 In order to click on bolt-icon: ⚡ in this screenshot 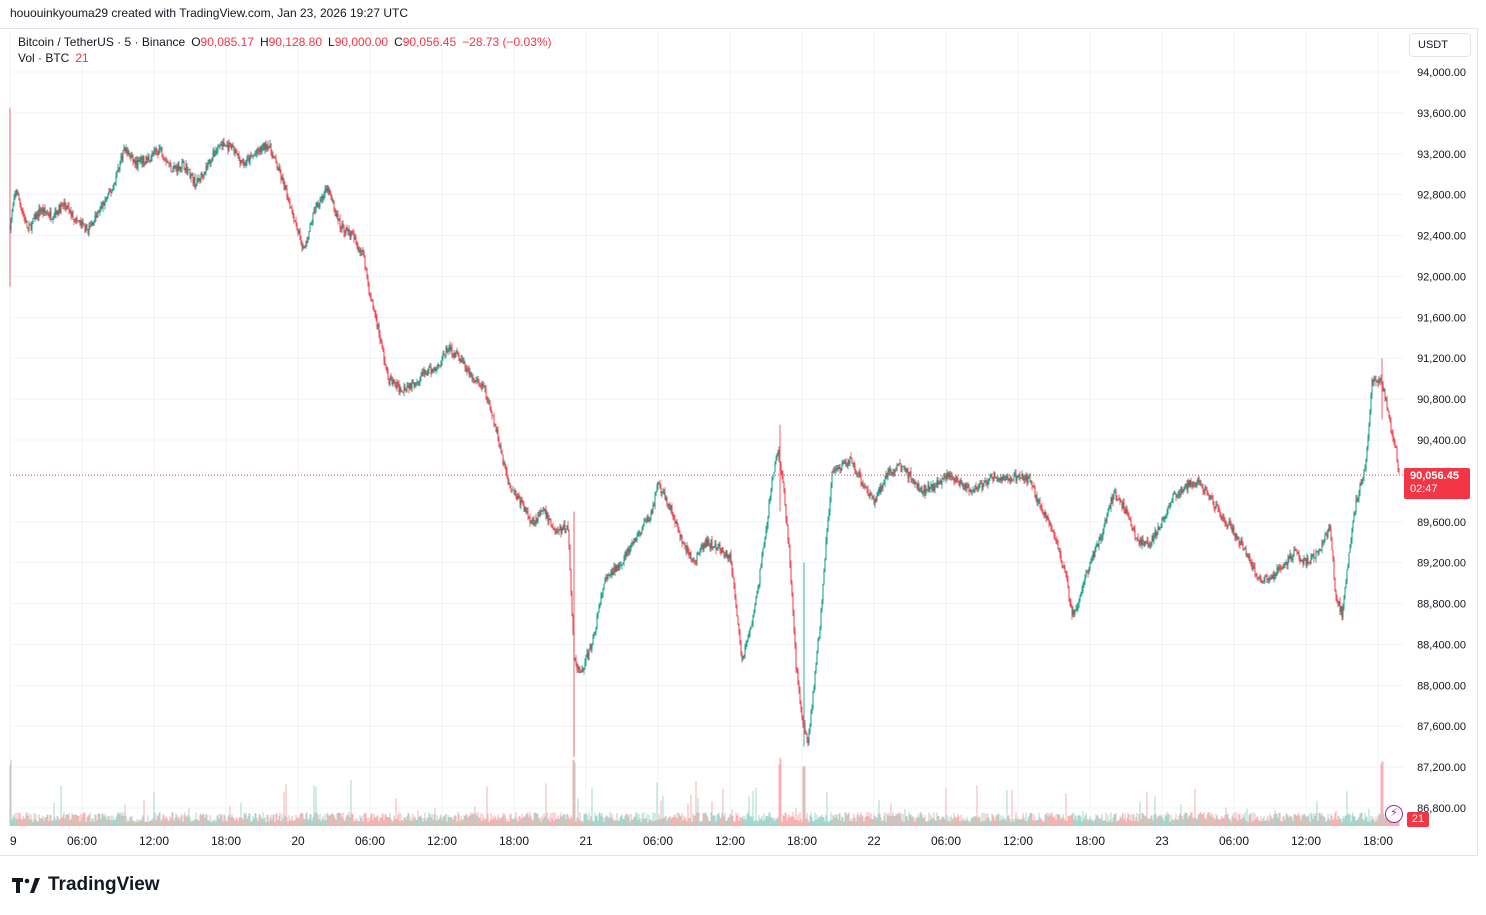, I will do `click(1394, 814)`.